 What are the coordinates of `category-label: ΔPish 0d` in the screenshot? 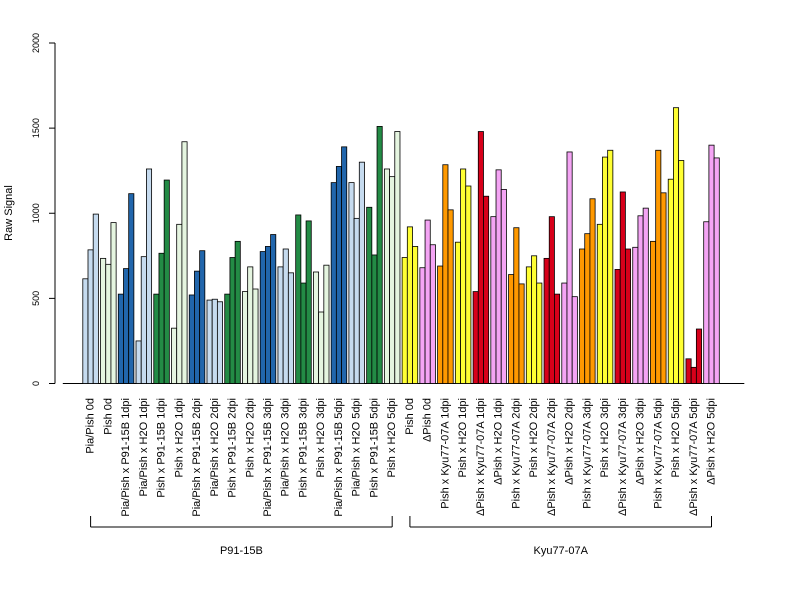 It's located at (428, 420).